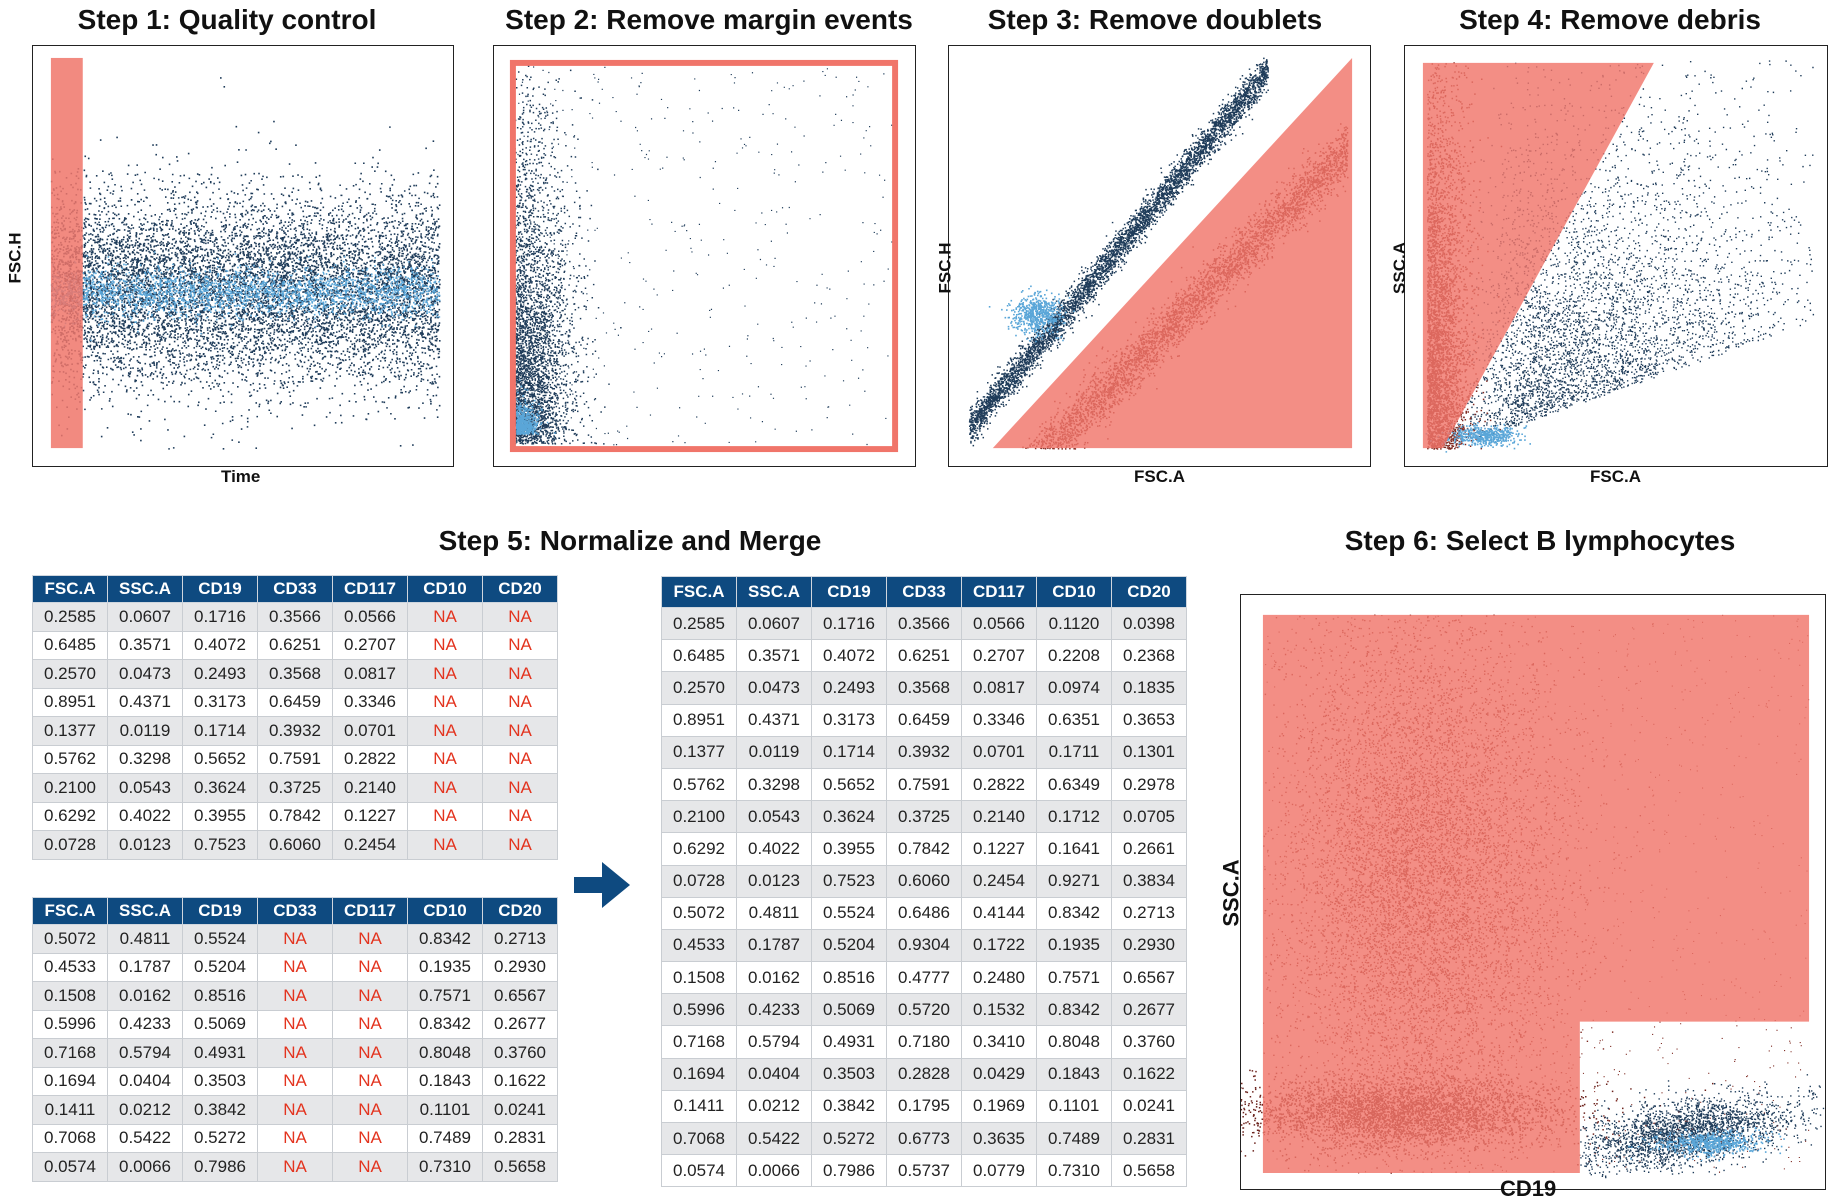 This screenshot has width=1840, height=1202. What do you see at coordinates (70, 645) in the screenshot?
I see `table-cell: 0.6485` at bounding box center [70, 645].